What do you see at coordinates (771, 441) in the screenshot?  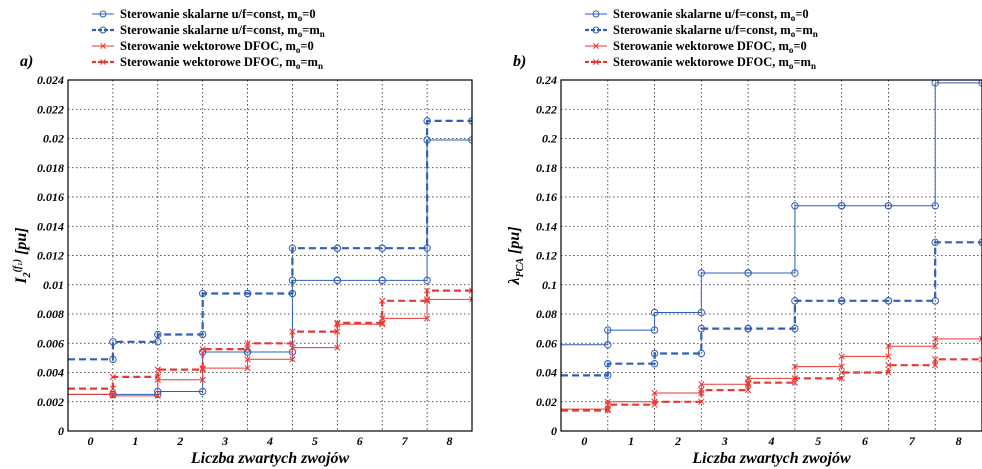 I see `x-tick-label: 4` at bounding box center [771, 441].